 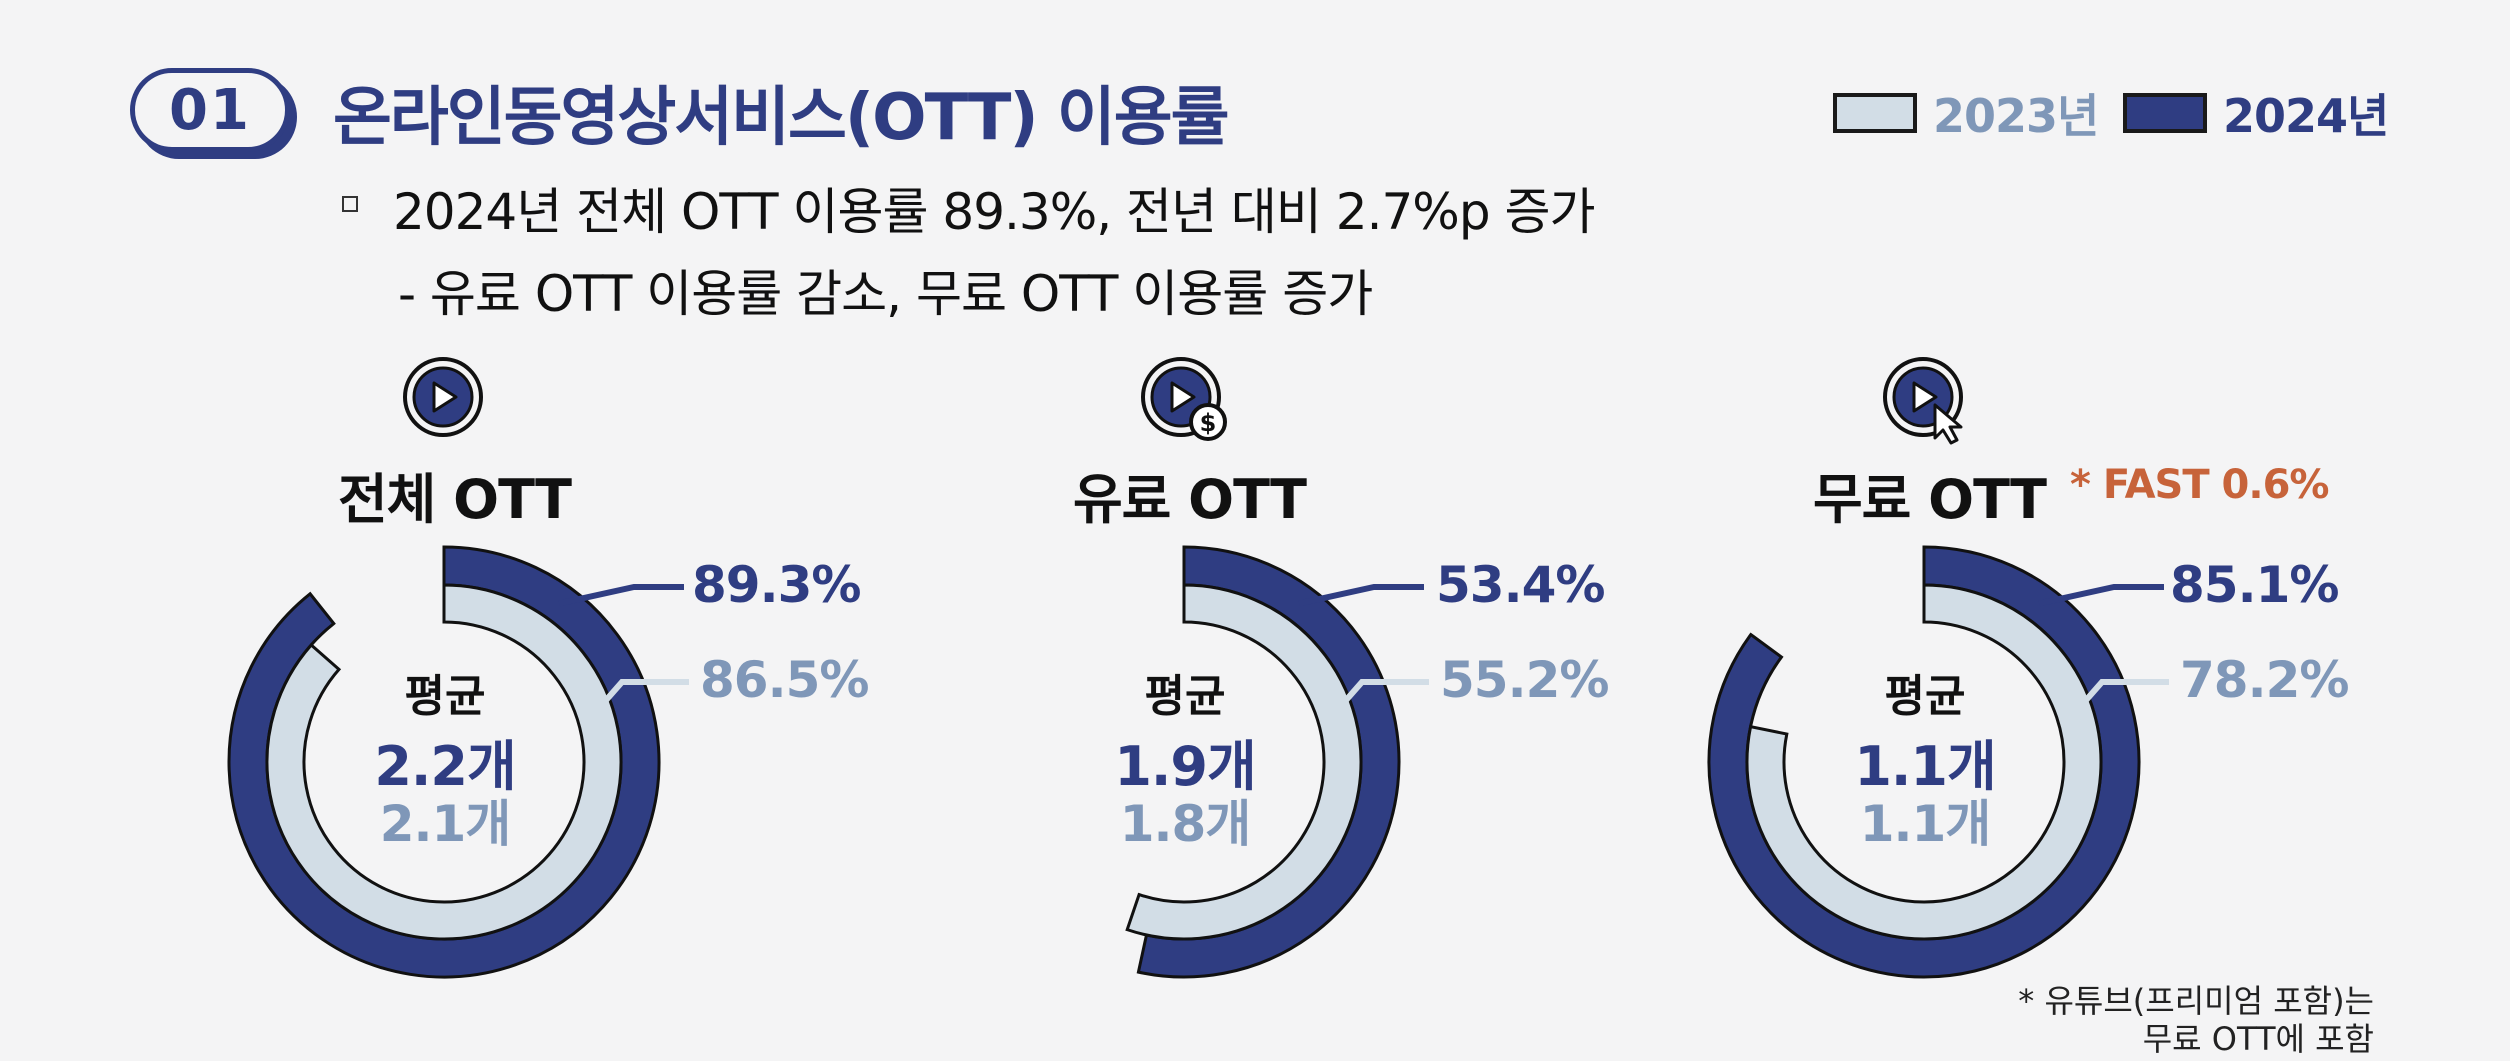 I want to click on play-icon, so click(x=443, y=397).